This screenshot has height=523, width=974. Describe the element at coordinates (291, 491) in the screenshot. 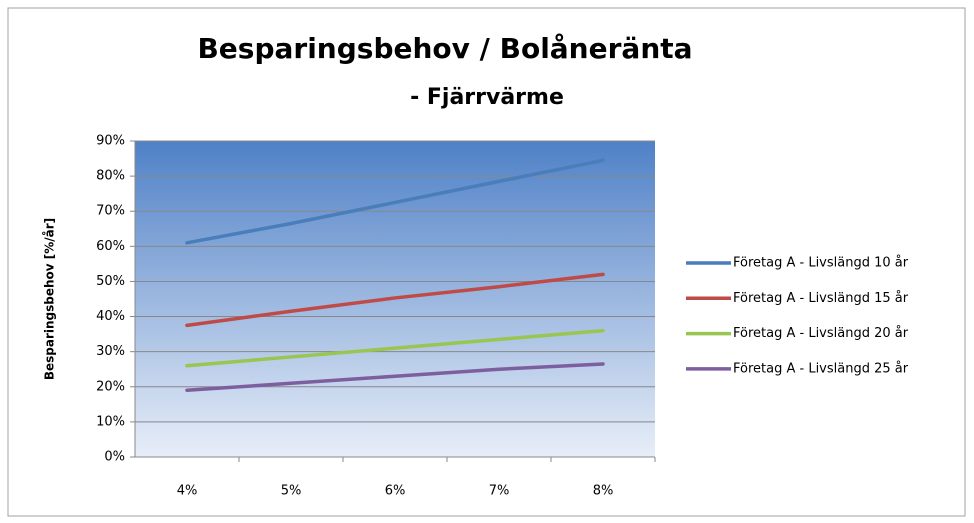

I see `x-tick-label: 5%` at that location.